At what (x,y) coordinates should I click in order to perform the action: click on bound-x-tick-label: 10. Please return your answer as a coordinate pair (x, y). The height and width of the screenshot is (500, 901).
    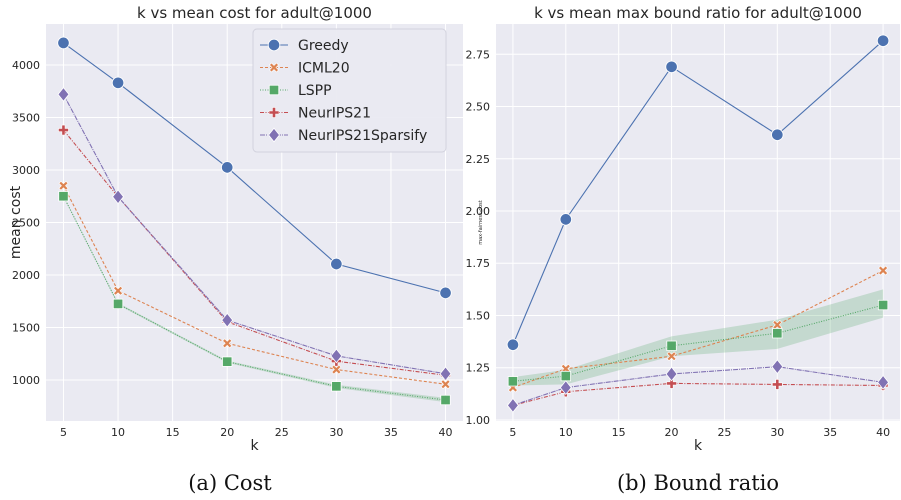
    Looking at the image, I should click on (566, 432).